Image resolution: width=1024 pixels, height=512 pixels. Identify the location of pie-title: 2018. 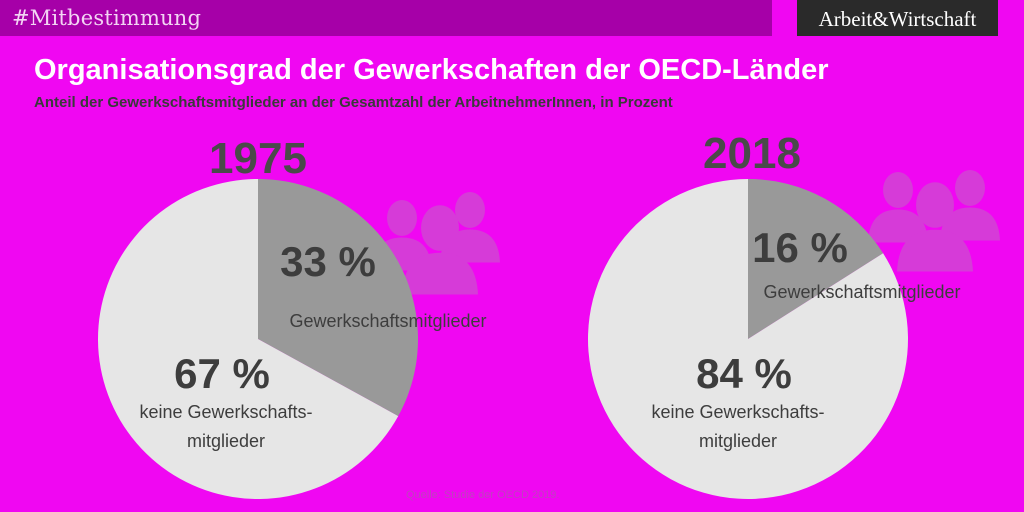
(752, 153).